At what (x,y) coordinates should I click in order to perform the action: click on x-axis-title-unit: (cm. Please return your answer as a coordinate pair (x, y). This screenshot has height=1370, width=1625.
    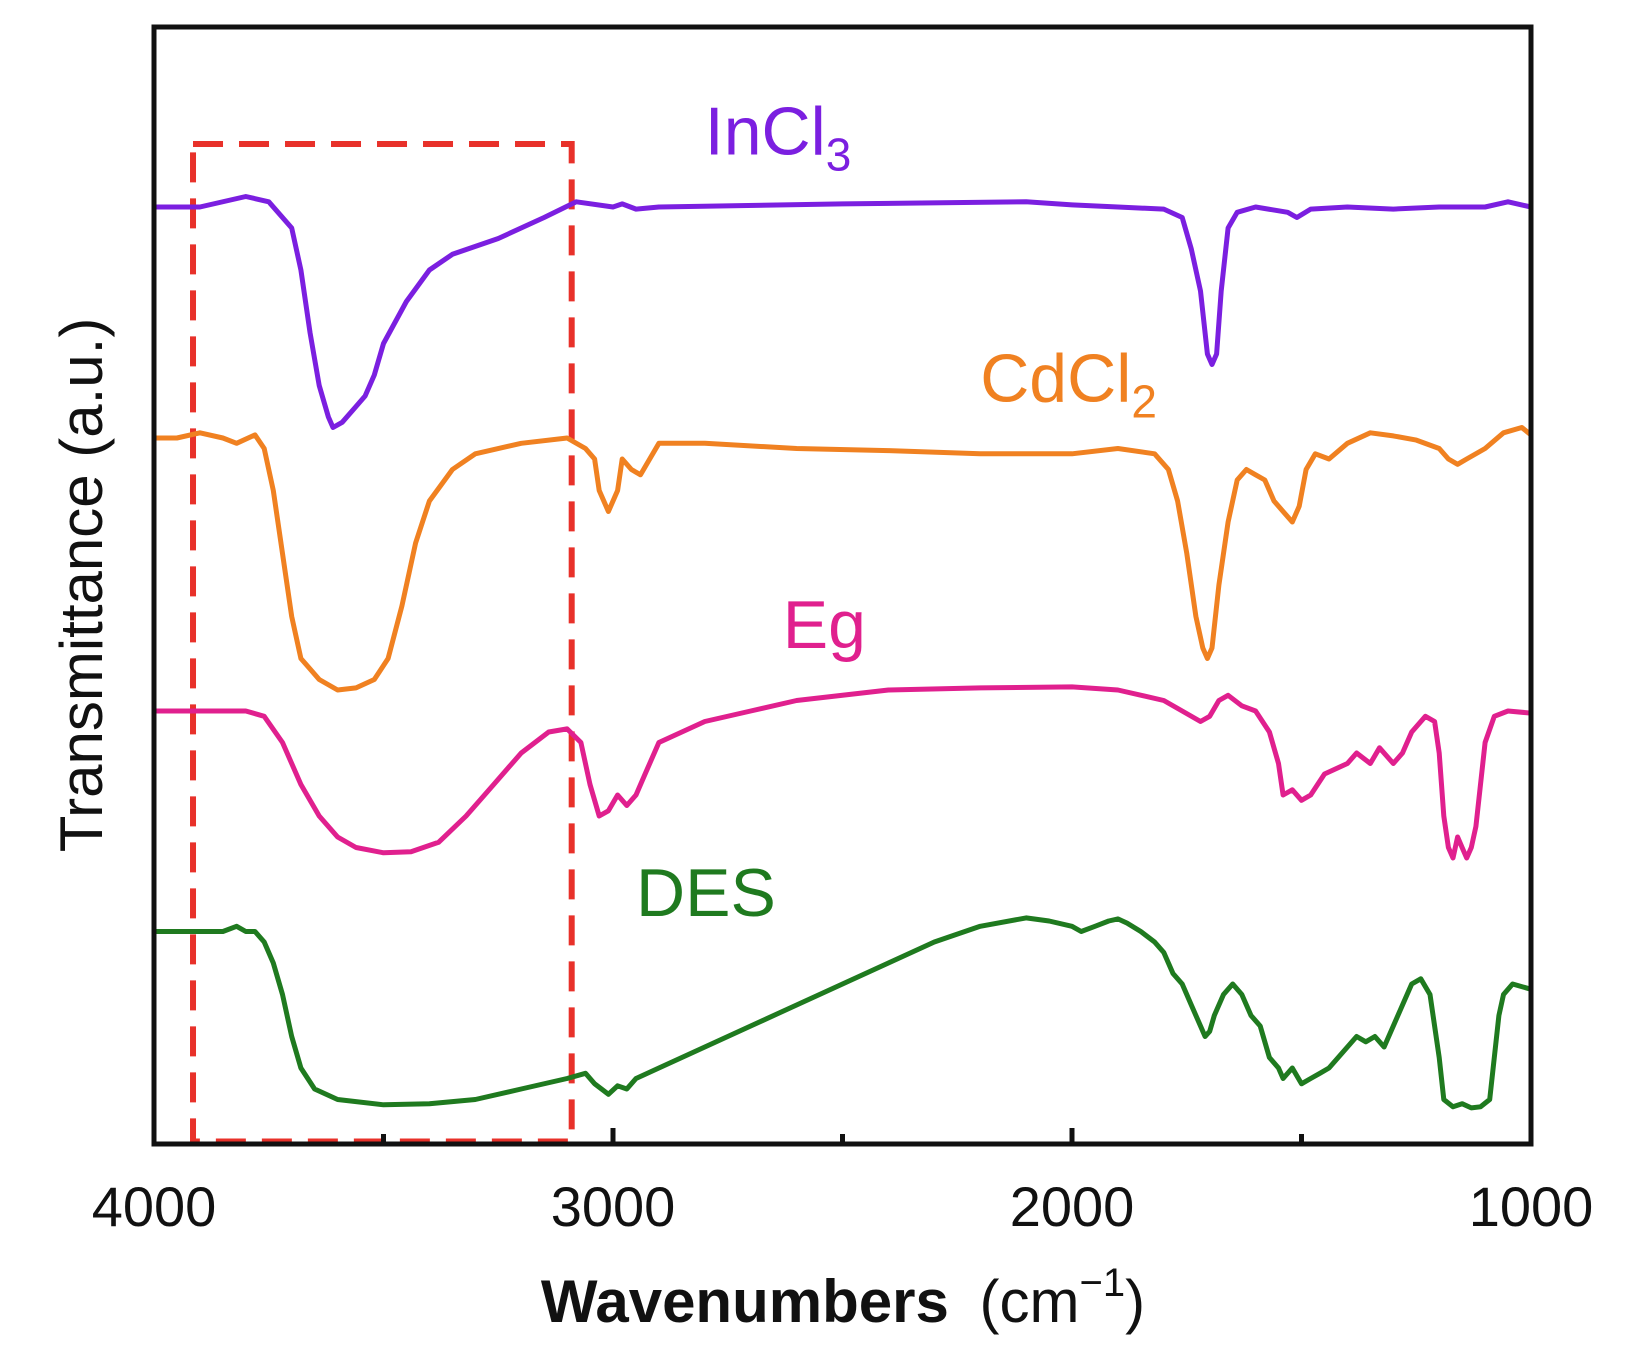
    Looking at the image, I should click on (1030, 1301).